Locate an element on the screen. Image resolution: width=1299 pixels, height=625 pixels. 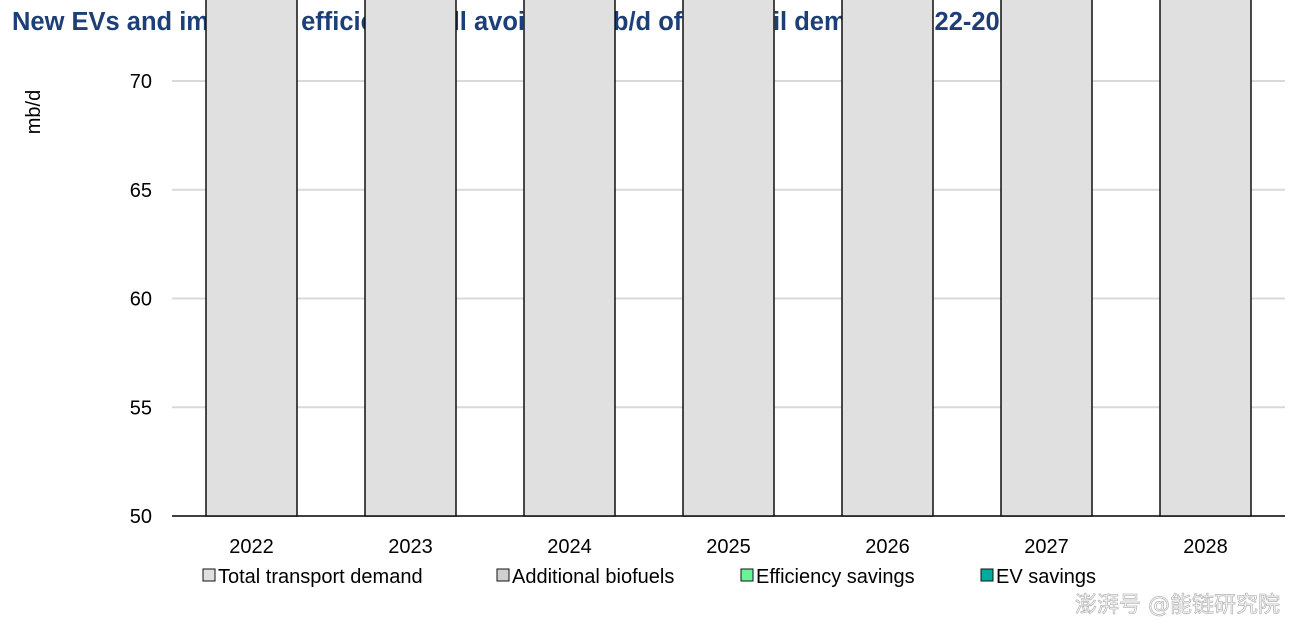
x-tick-label: 2025 is located at coordinates (728, 547).